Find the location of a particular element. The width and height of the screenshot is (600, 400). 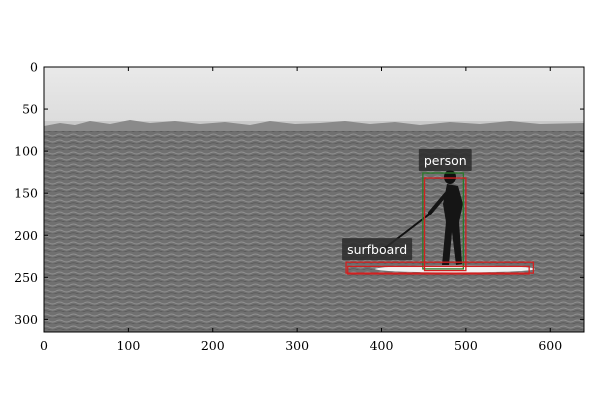

y-tick-label: 100 is located at coordinates (26, 151).